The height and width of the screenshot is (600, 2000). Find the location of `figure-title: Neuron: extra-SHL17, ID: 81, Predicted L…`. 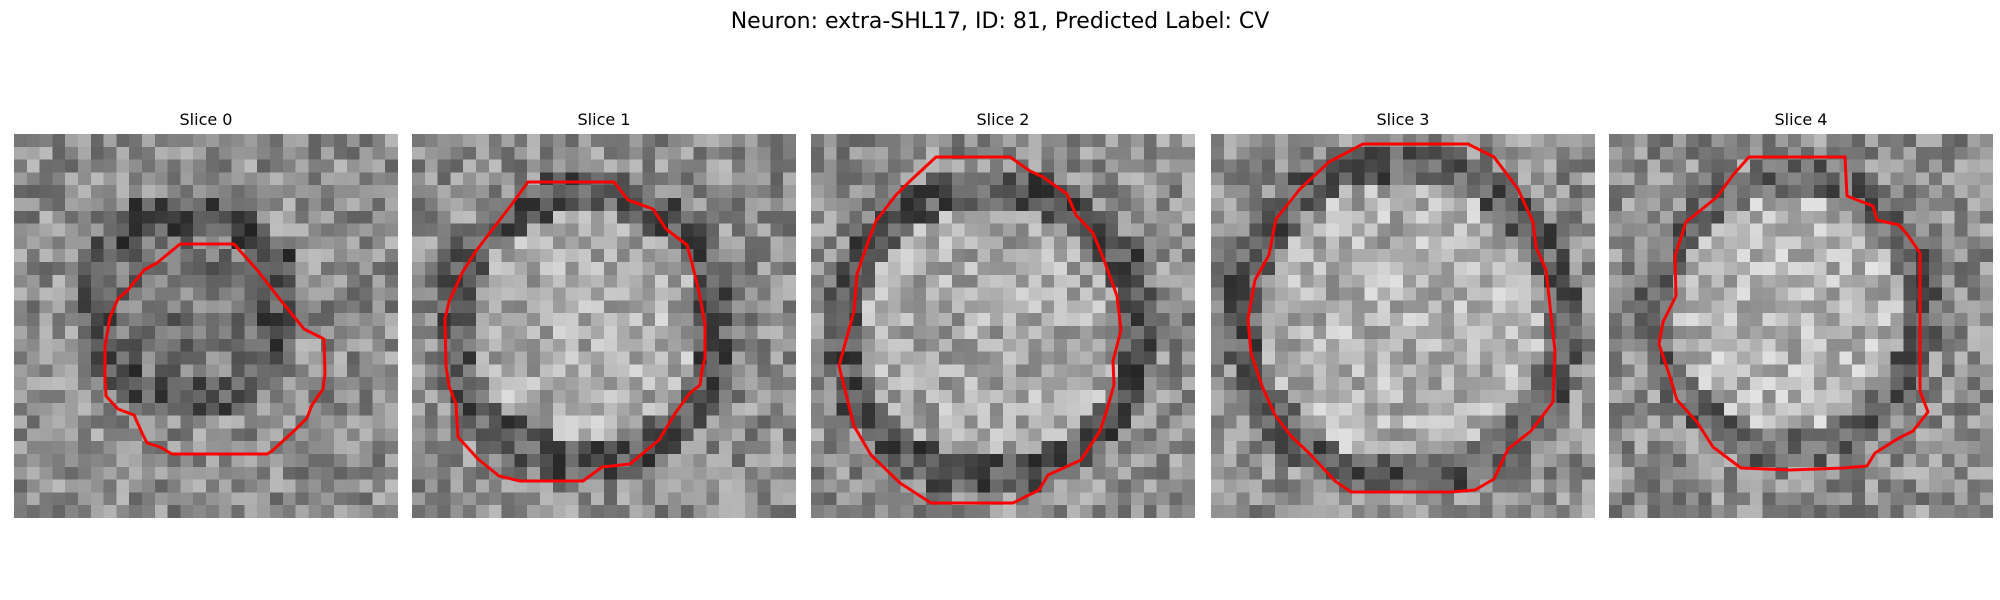

figure-title: Neuron: extra-SHL17, ID: 81, Predicted L… is located at coordinates (1000, 21).